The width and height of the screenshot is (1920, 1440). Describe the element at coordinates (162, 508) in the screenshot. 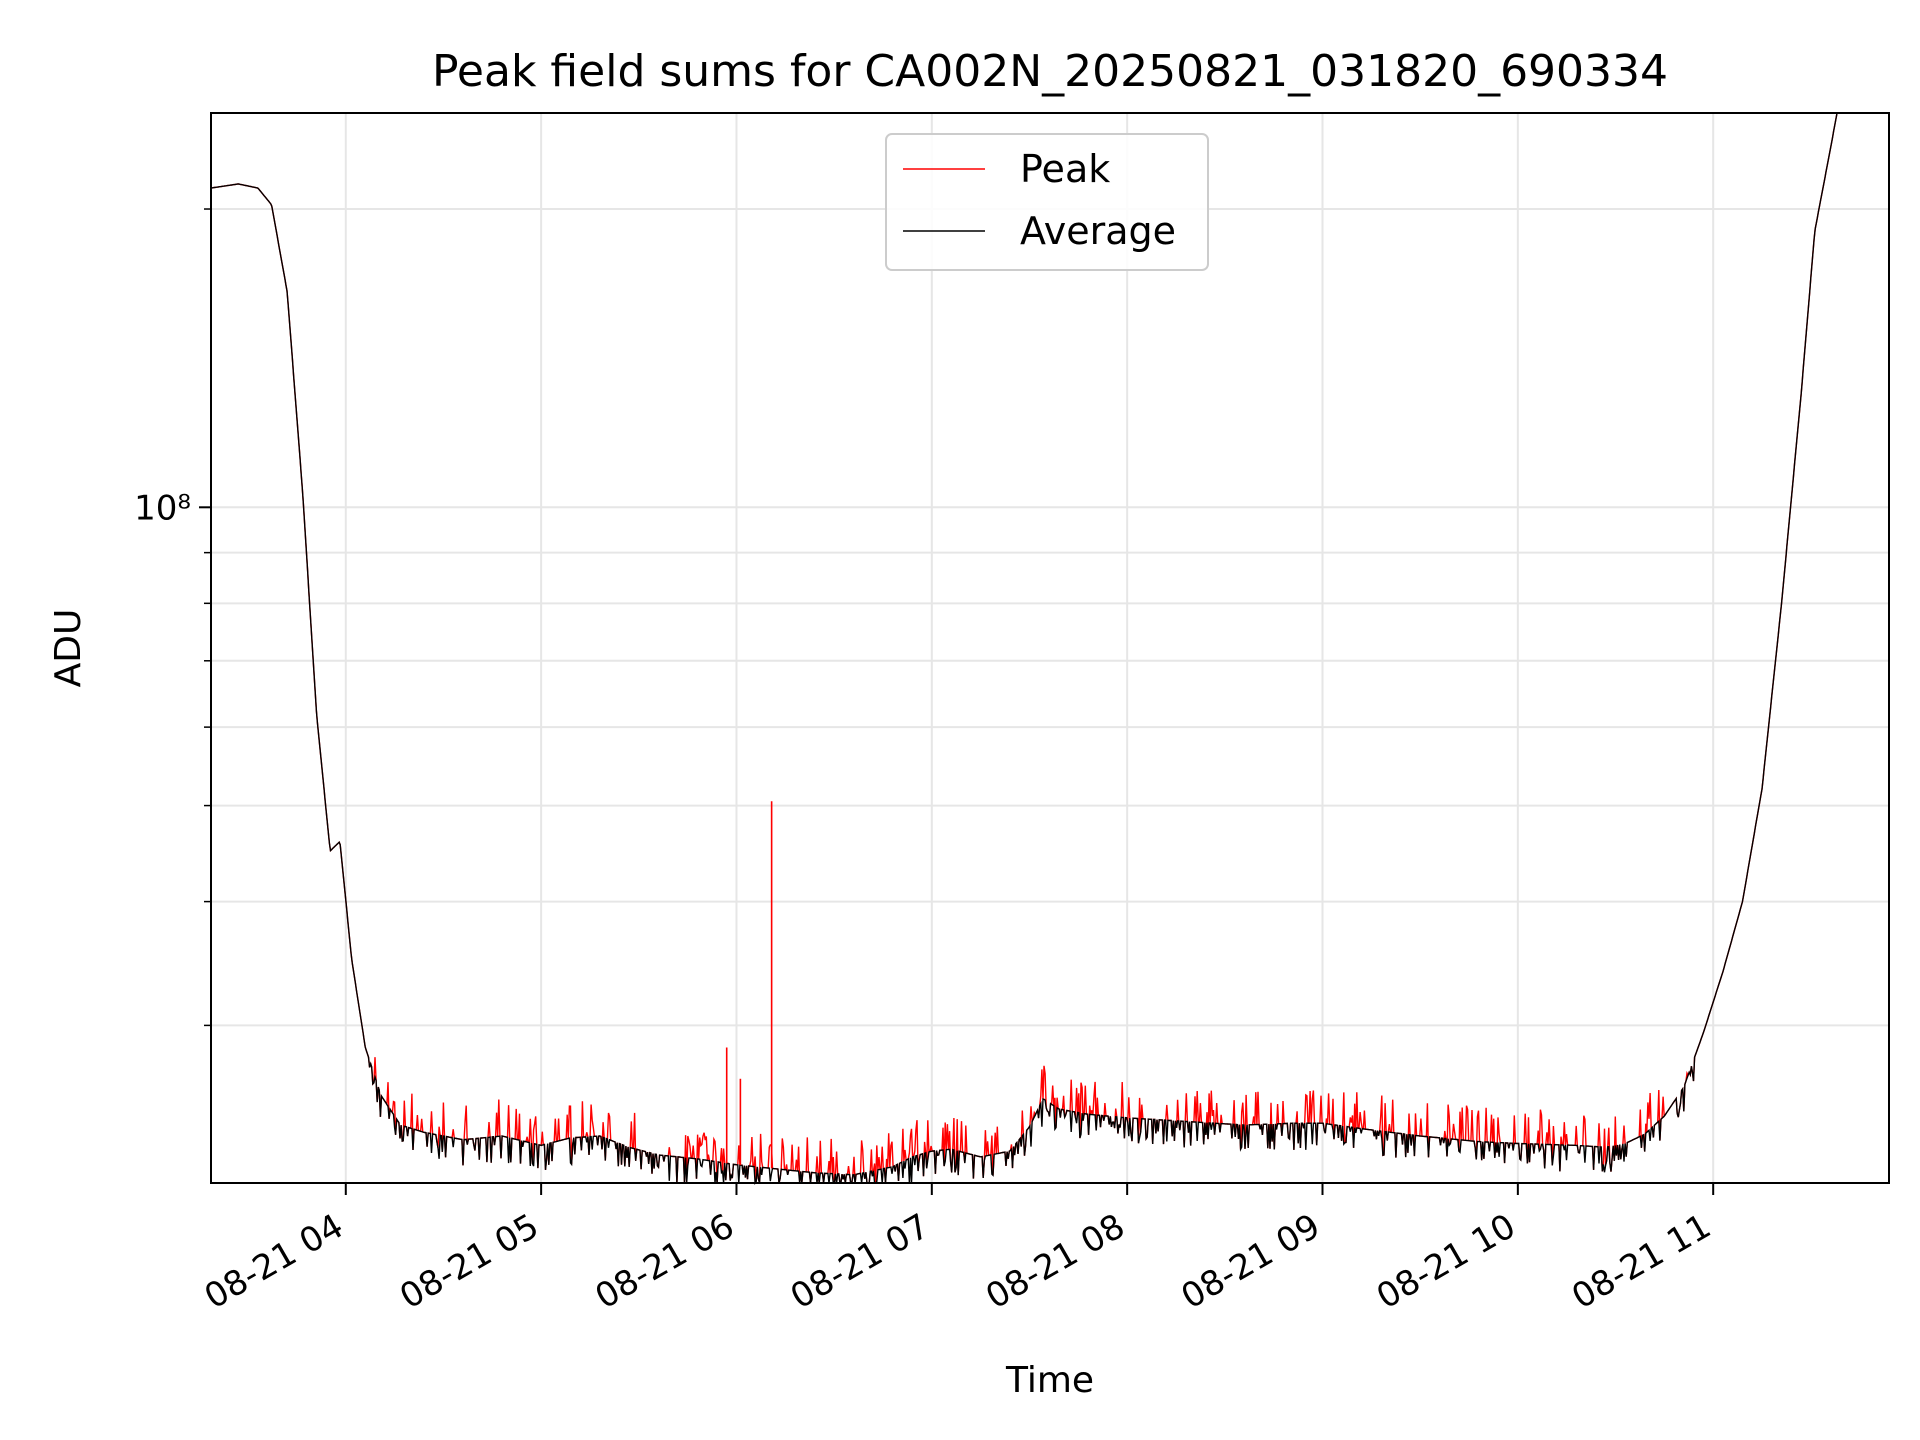

I see `y-tick-label: 10⁸` at that location.